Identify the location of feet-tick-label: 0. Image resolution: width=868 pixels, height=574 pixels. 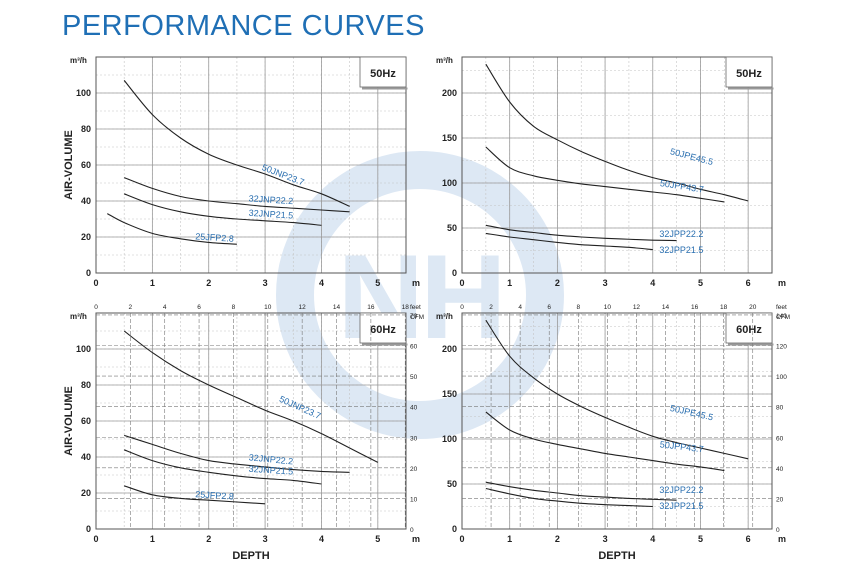
(96, 307).